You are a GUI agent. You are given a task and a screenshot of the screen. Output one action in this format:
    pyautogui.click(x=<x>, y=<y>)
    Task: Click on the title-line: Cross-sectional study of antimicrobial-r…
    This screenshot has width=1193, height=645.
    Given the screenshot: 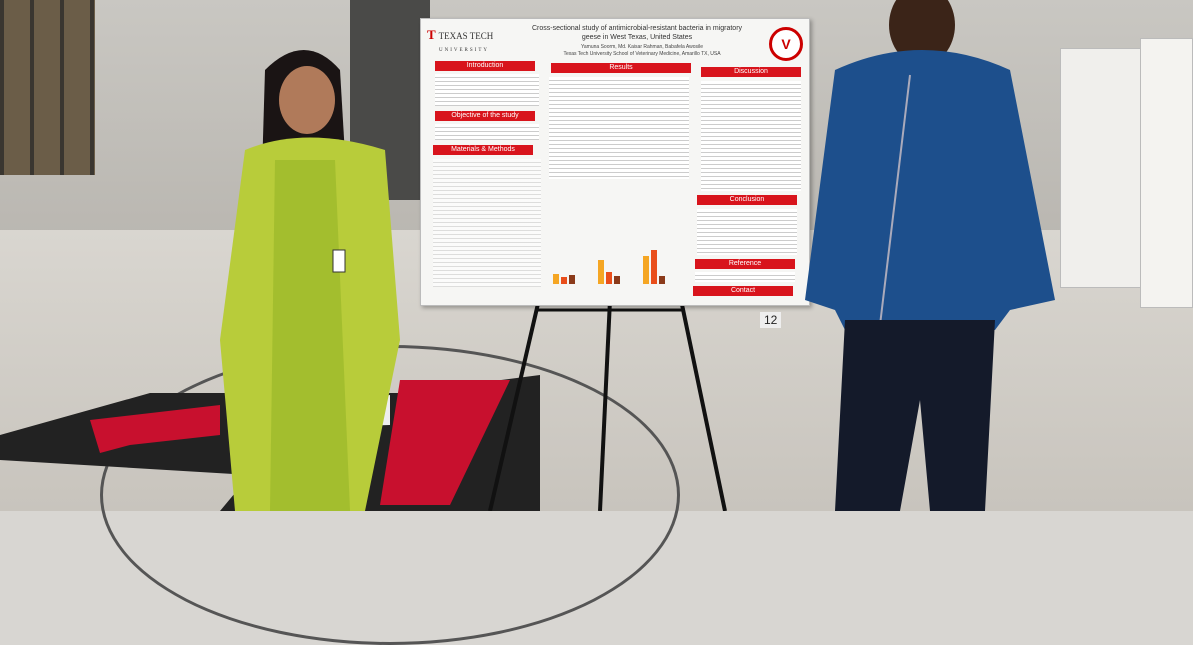 What is the action you would take?
    pyautogui.click(x=637, y=28)
    